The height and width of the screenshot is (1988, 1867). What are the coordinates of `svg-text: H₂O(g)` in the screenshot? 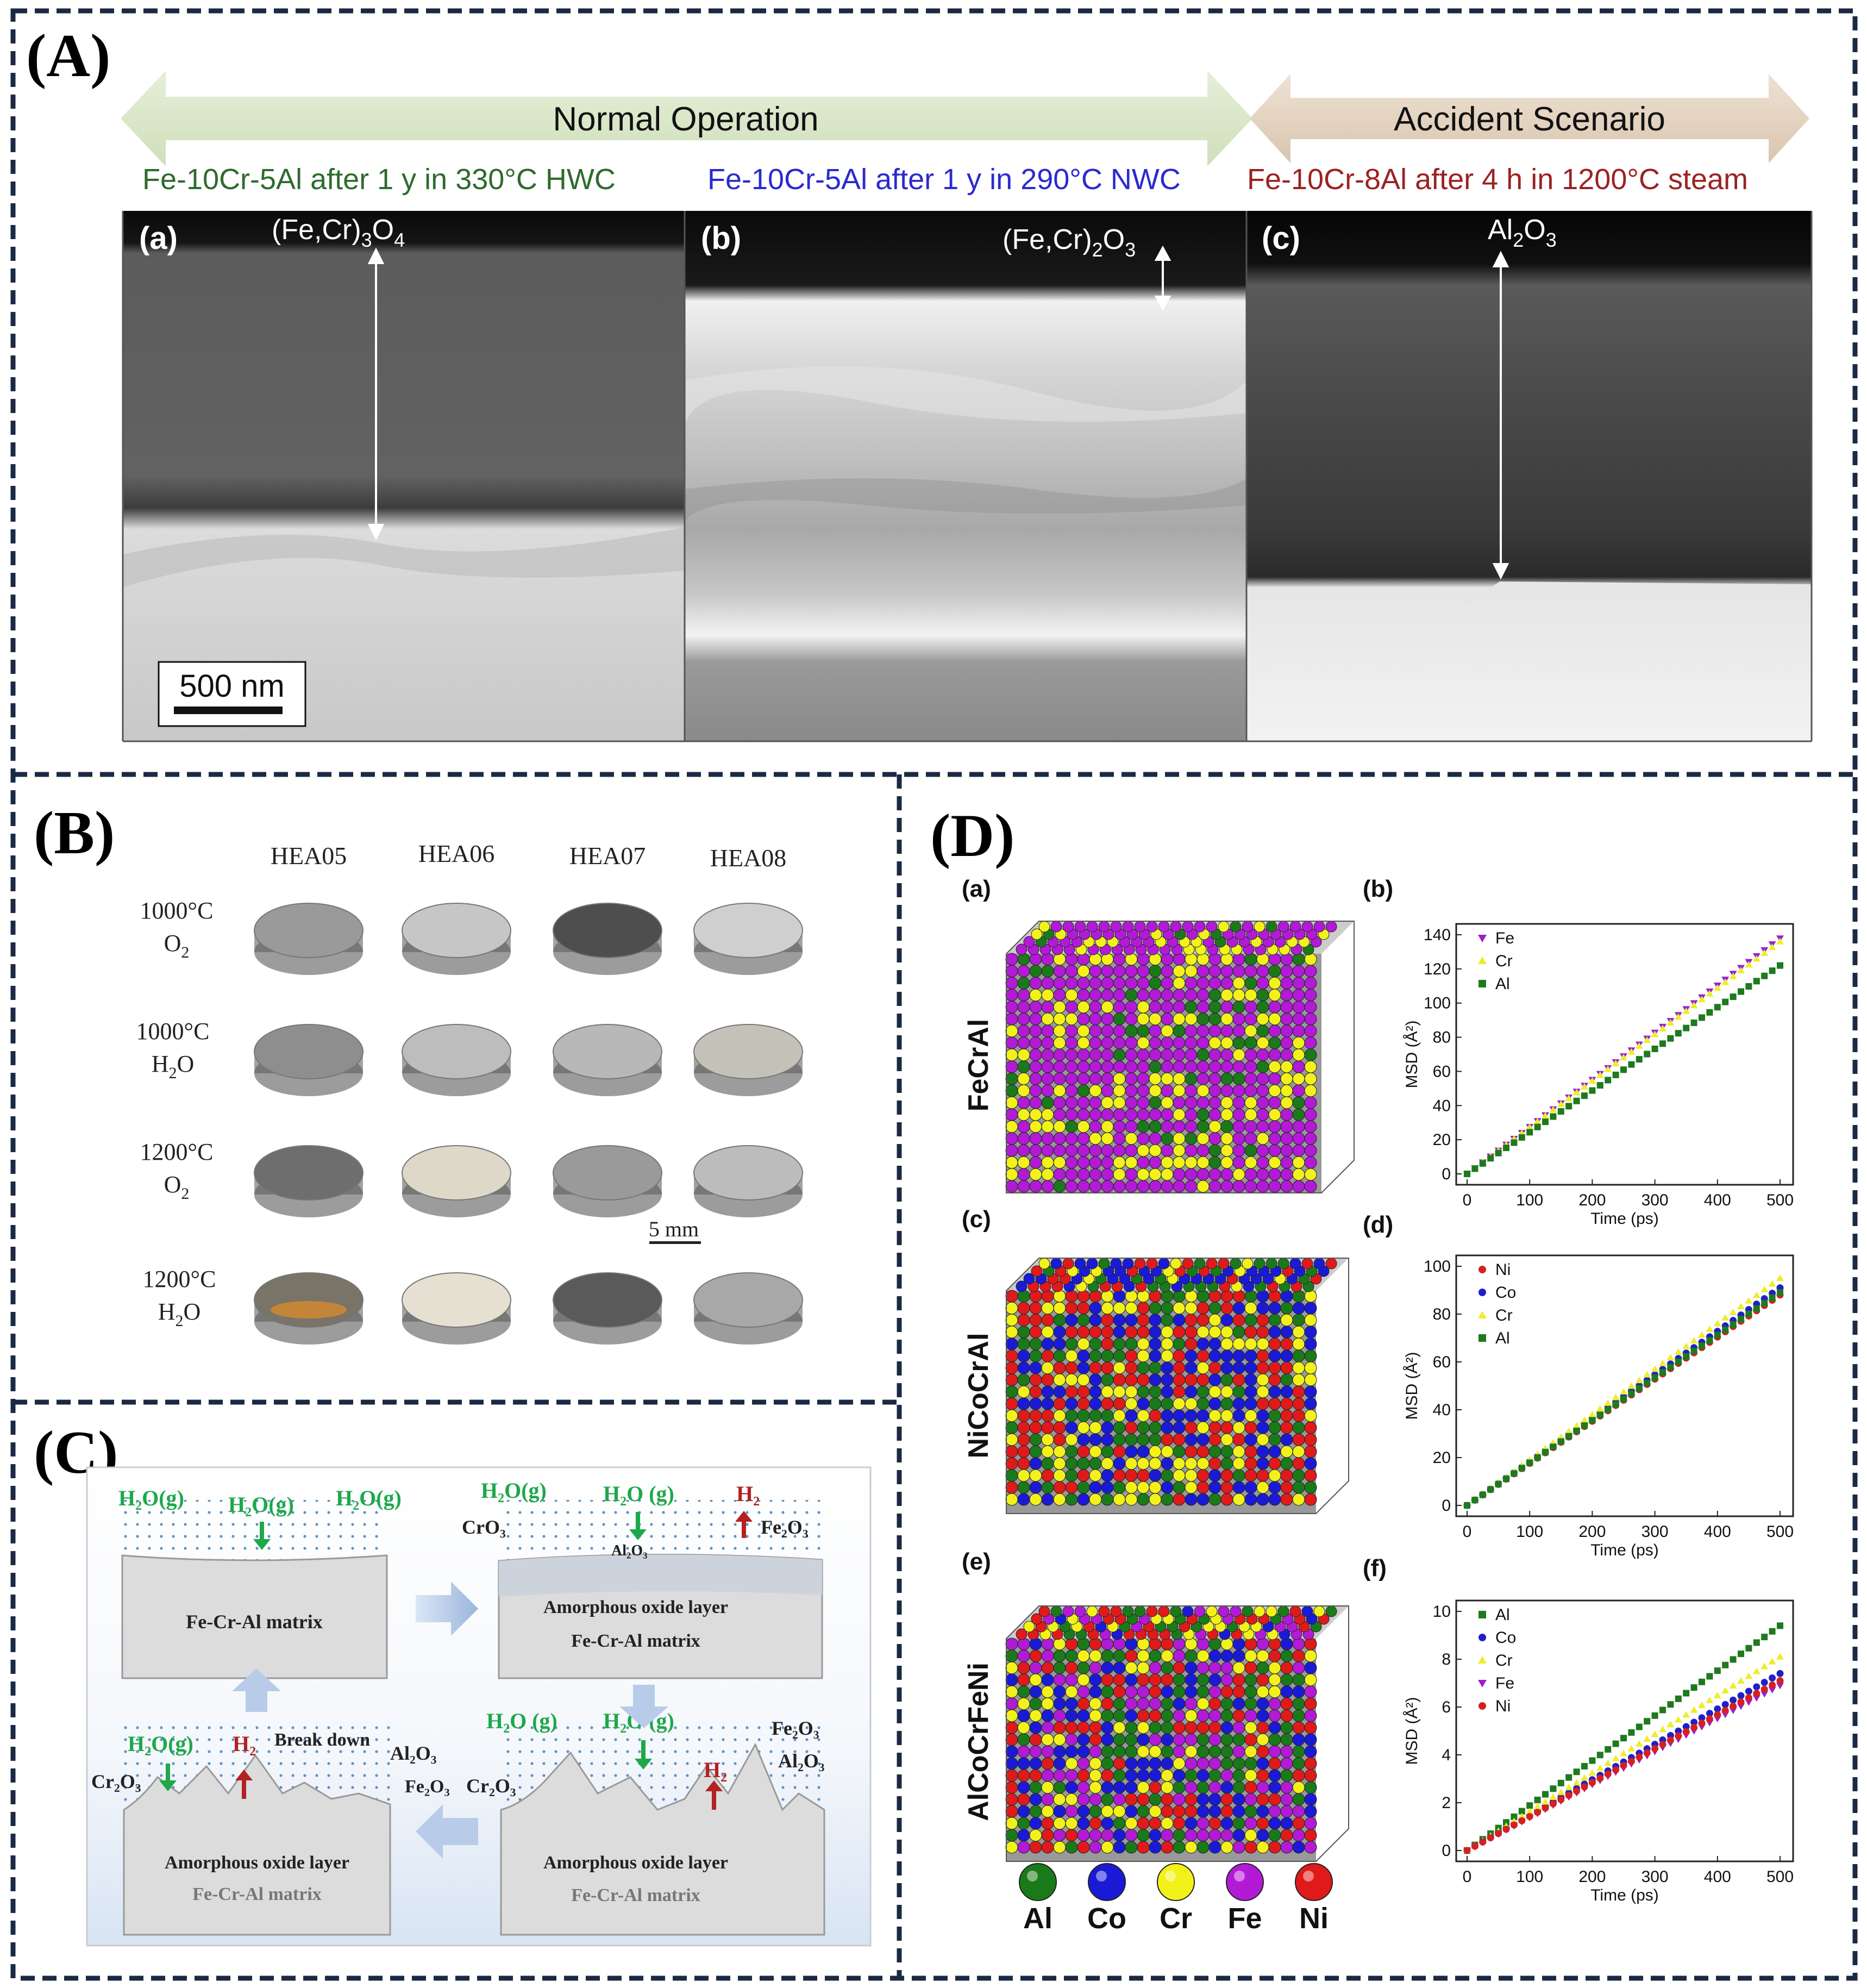 It's located at (369, 1498).